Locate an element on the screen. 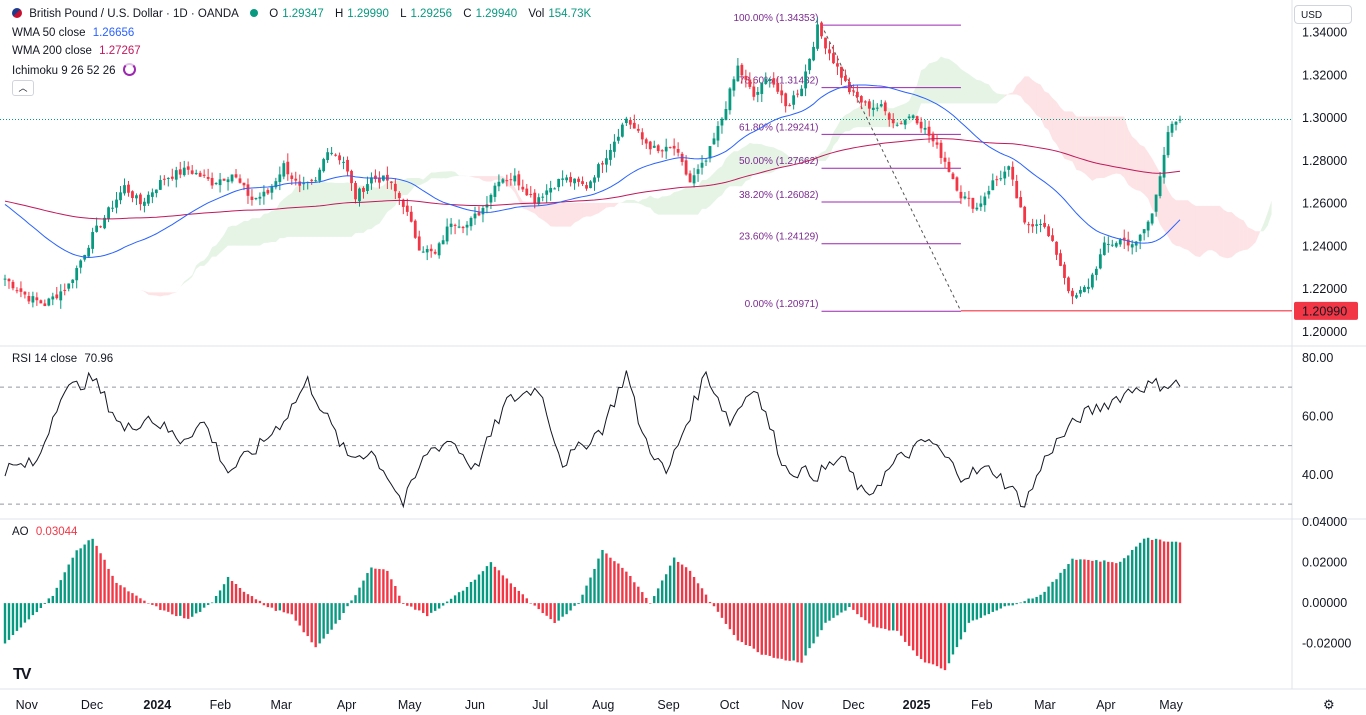 This screenshot has height=715, width=1366. time-axis-tick: May is located at coordinates (1171, 705).